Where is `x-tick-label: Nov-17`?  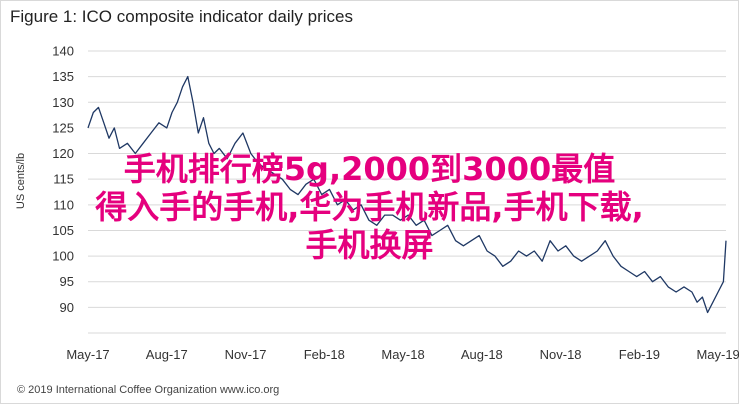 x-tick-label: Nov-17 is located at coordinates (246, 354).